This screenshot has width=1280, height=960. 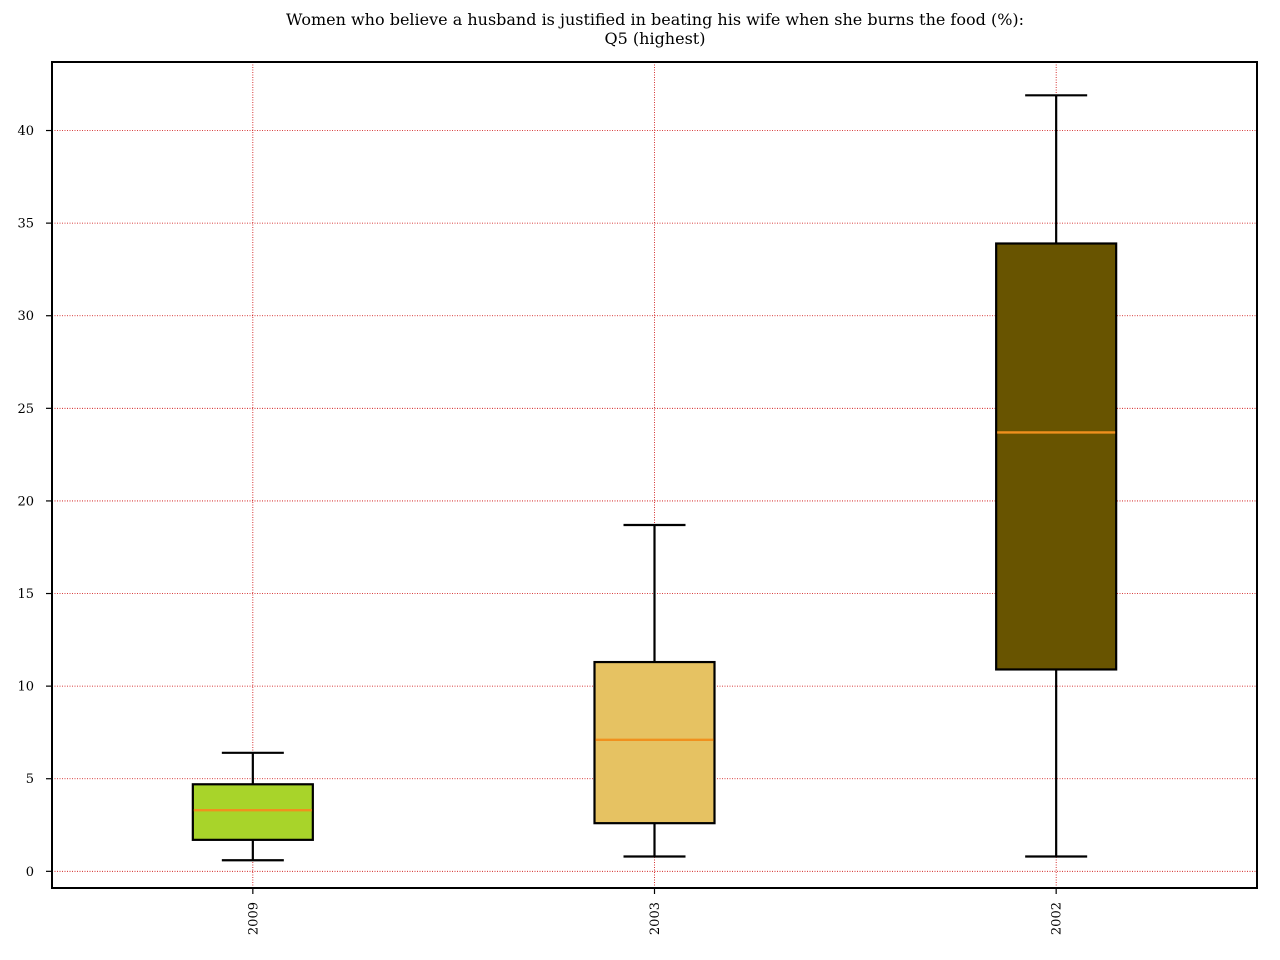 What do you see at coordinates (25, 409) in the screenshot?
I see `y-tick-label: 25` at bounding box center [25, 409].